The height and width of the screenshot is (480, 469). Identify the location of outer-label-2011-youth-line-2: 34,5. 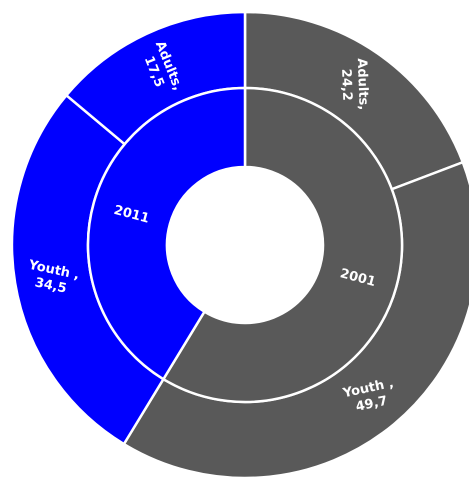
(50, 285).